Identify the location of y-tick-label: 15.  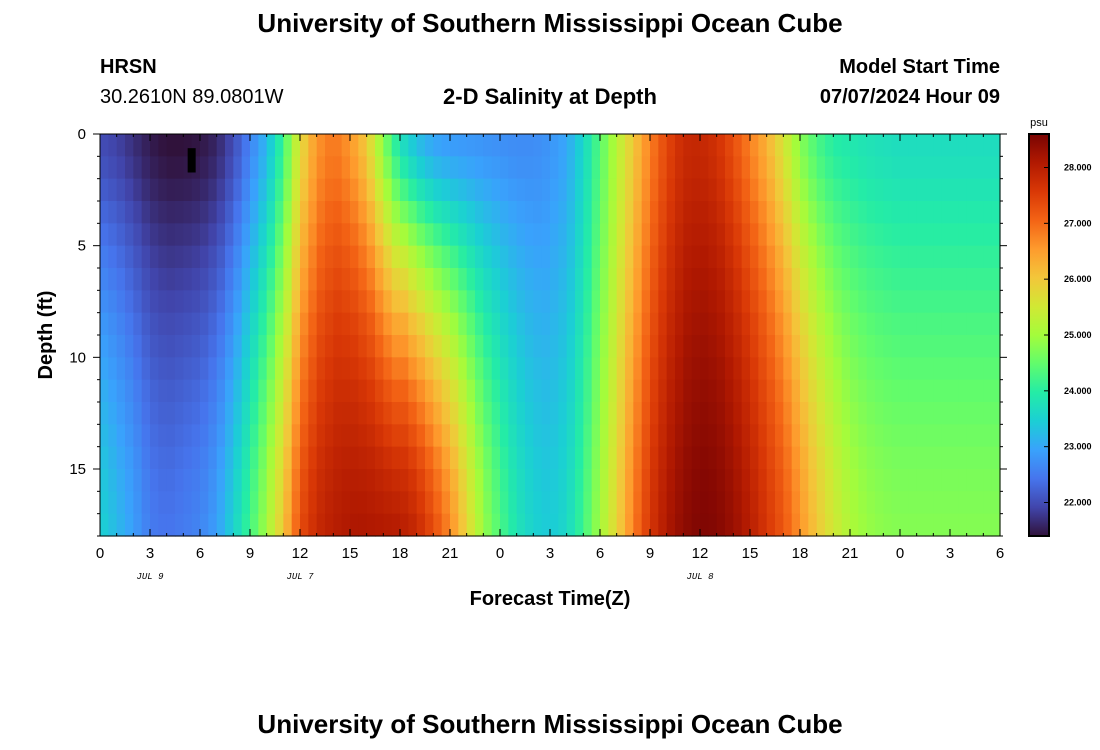
(77, 469).